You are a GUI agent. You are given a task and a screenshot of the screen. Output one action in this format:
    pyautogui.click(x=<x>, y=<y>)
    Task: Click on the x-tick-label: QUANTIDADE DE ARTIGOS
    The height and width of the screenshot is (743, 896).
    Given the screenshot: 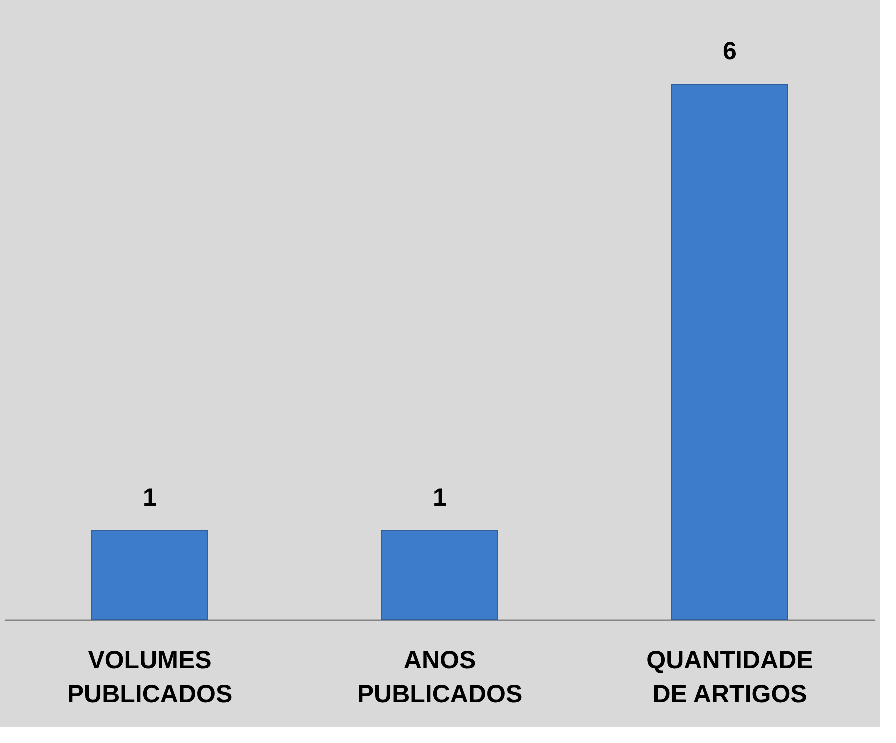 What is the action you would take?
    pyautogui.click(x=730, y=677)
    